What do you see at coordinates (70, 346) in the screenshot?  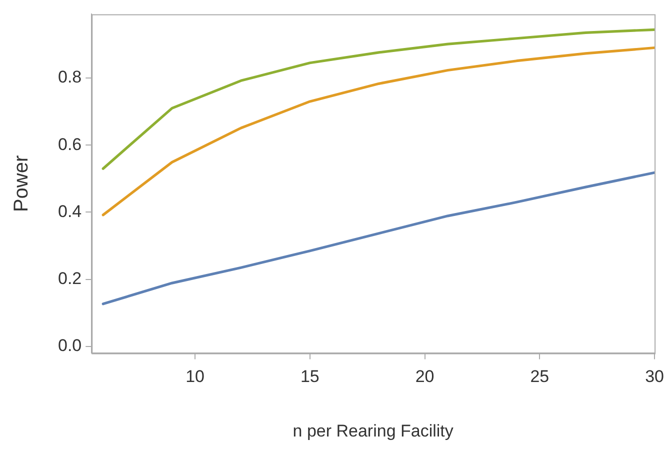 I see `y-tick-label: 0.0` at bounding box center [70, 346].